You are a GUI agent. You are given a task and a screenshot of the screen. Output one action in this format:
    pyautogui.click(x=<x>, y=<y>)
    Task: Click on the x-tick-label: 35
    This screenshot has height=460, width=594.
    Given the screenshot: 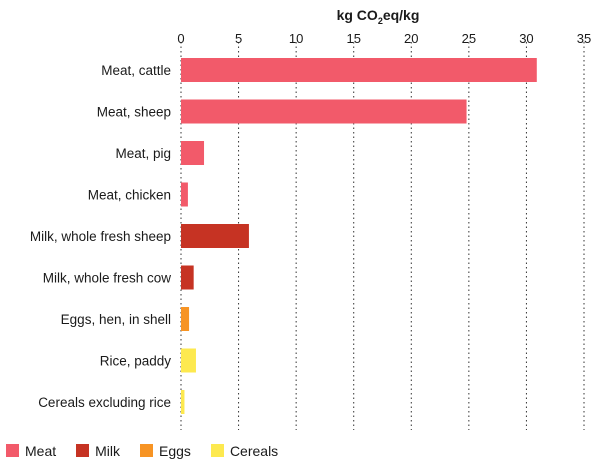 What is the action you would take?
    pyautogui.click(x=584, y=38)
    